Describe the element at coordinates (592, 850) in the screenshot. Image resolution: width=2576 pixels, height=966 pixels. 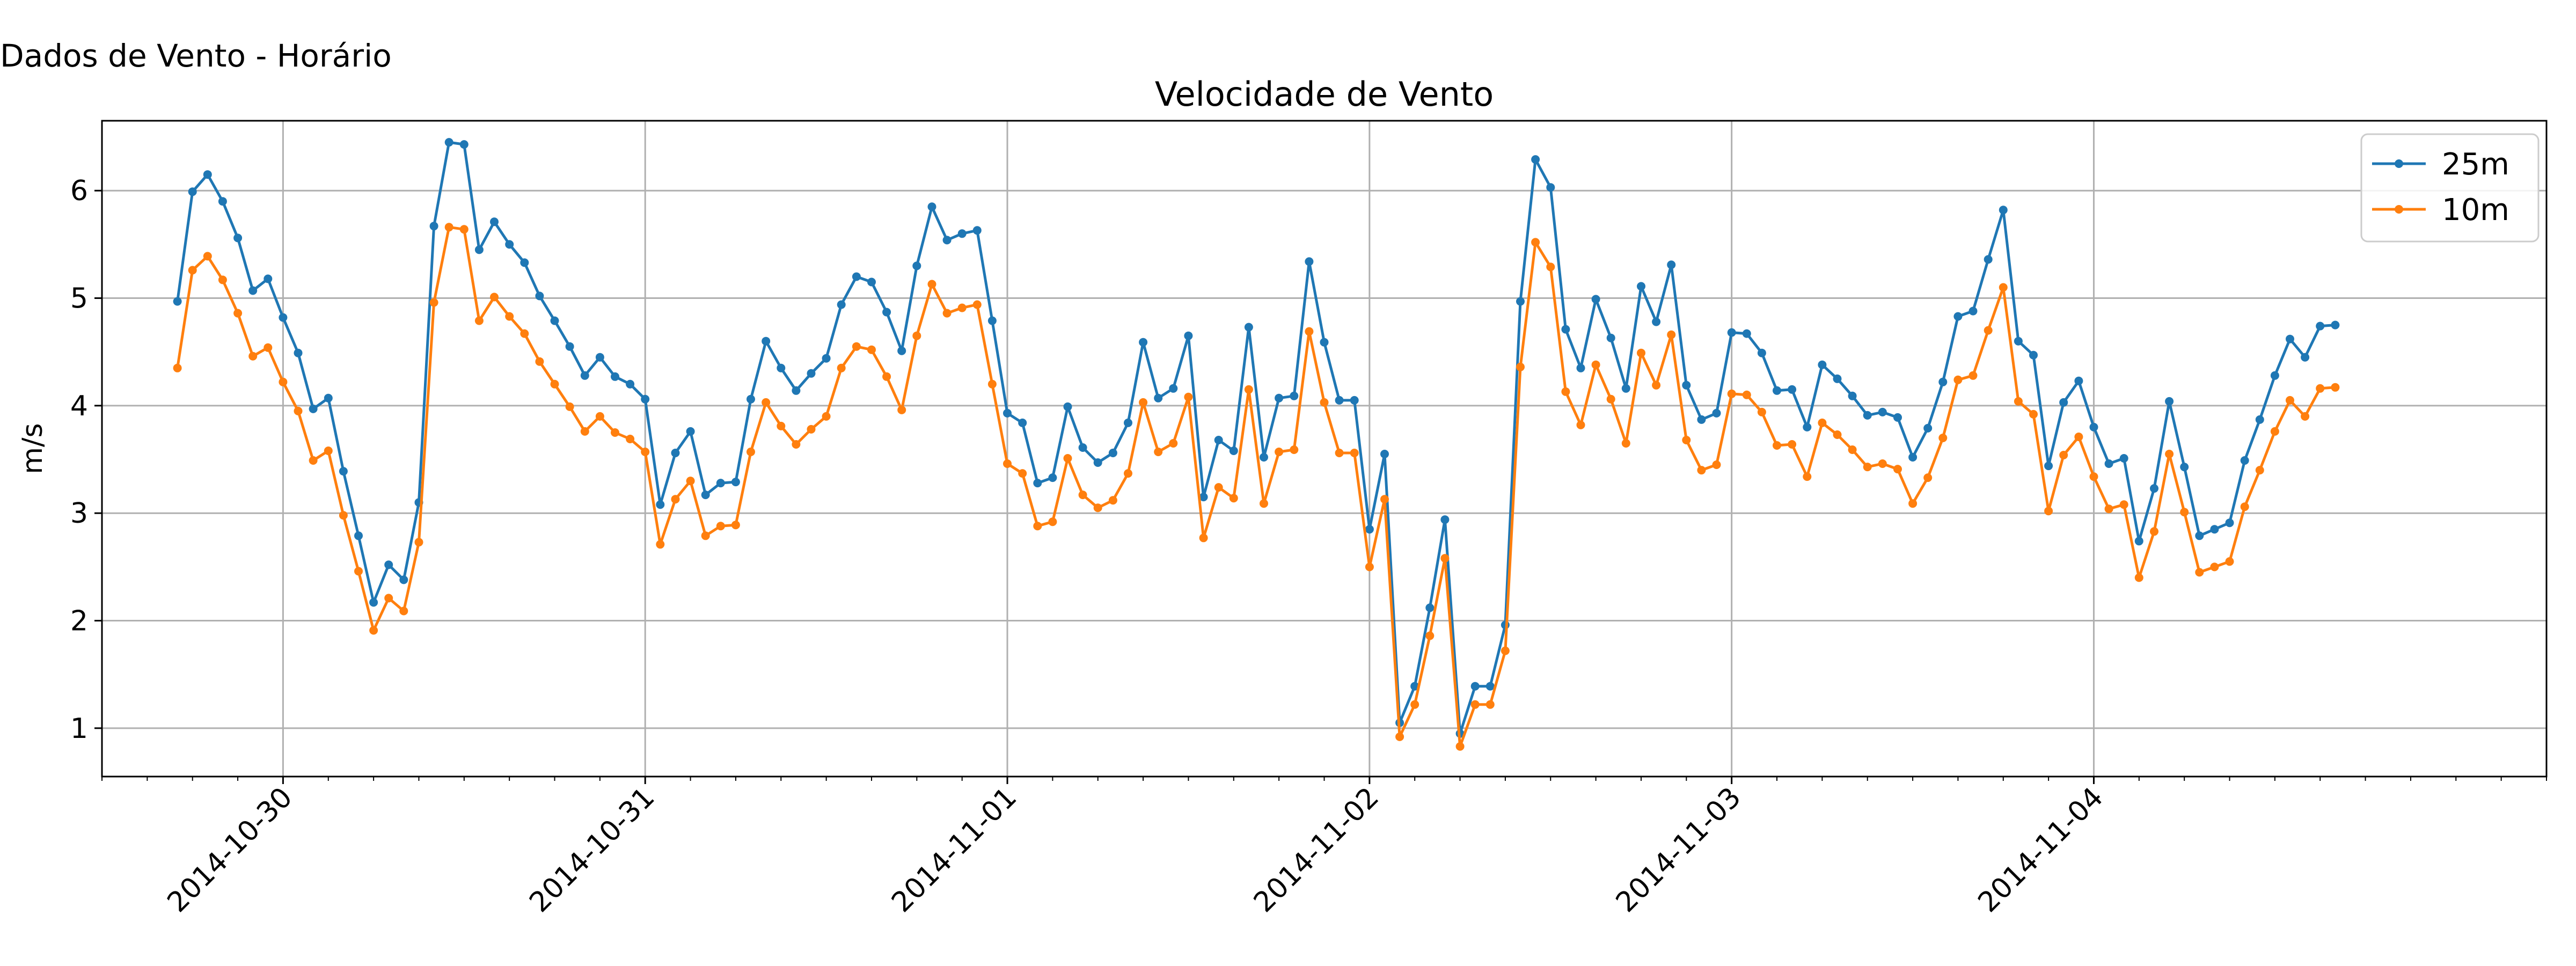
I see `x-tick-label: 2014-10-31` at that location.